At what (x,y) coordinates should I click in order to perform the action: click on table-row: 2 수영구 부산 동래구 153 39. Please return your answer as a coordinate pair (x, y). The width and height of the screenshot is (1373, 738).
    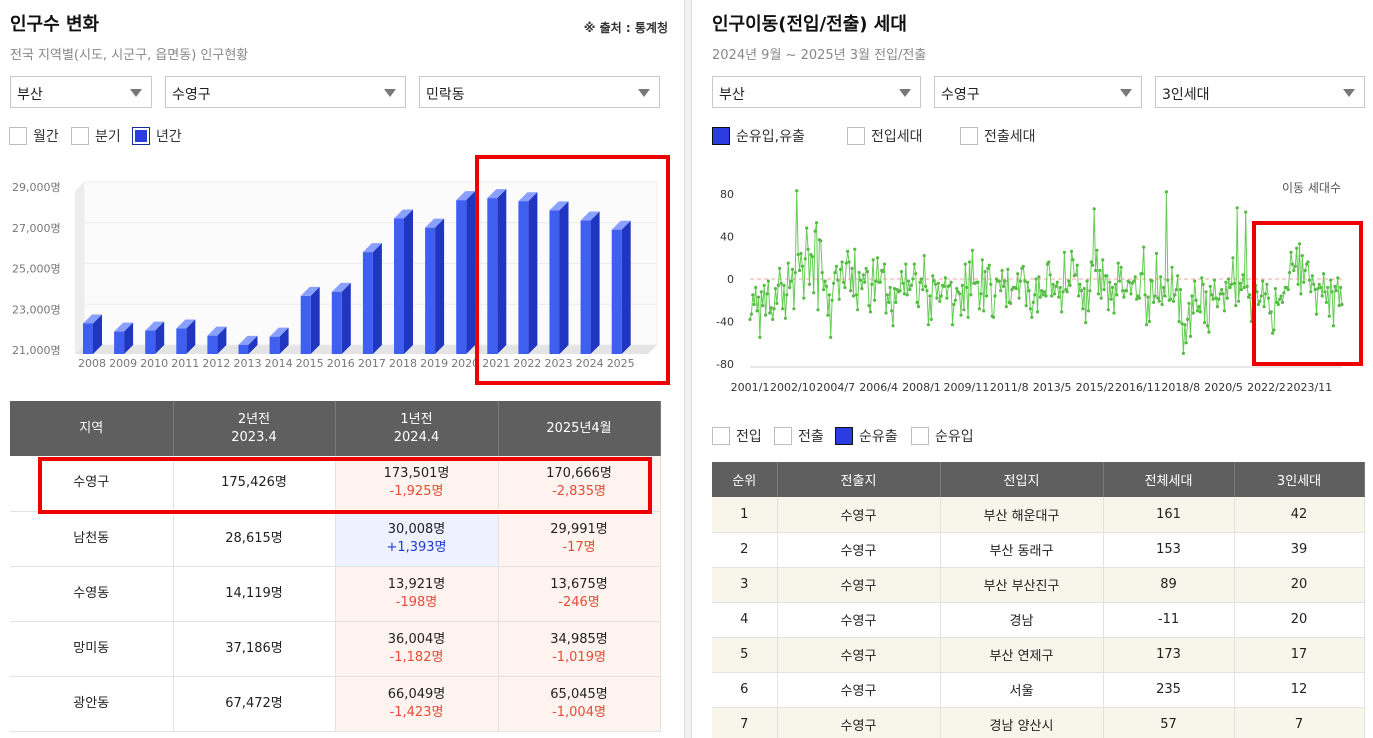
    Looking at the image, I should click on (1038, 550).